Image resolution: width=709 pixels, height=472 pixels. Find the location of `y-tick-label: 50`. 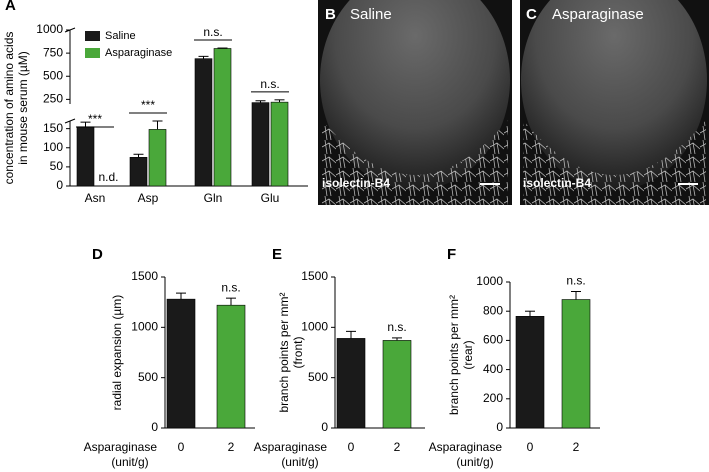

y-tick-label: 50 is located at coordinates (57, 166).